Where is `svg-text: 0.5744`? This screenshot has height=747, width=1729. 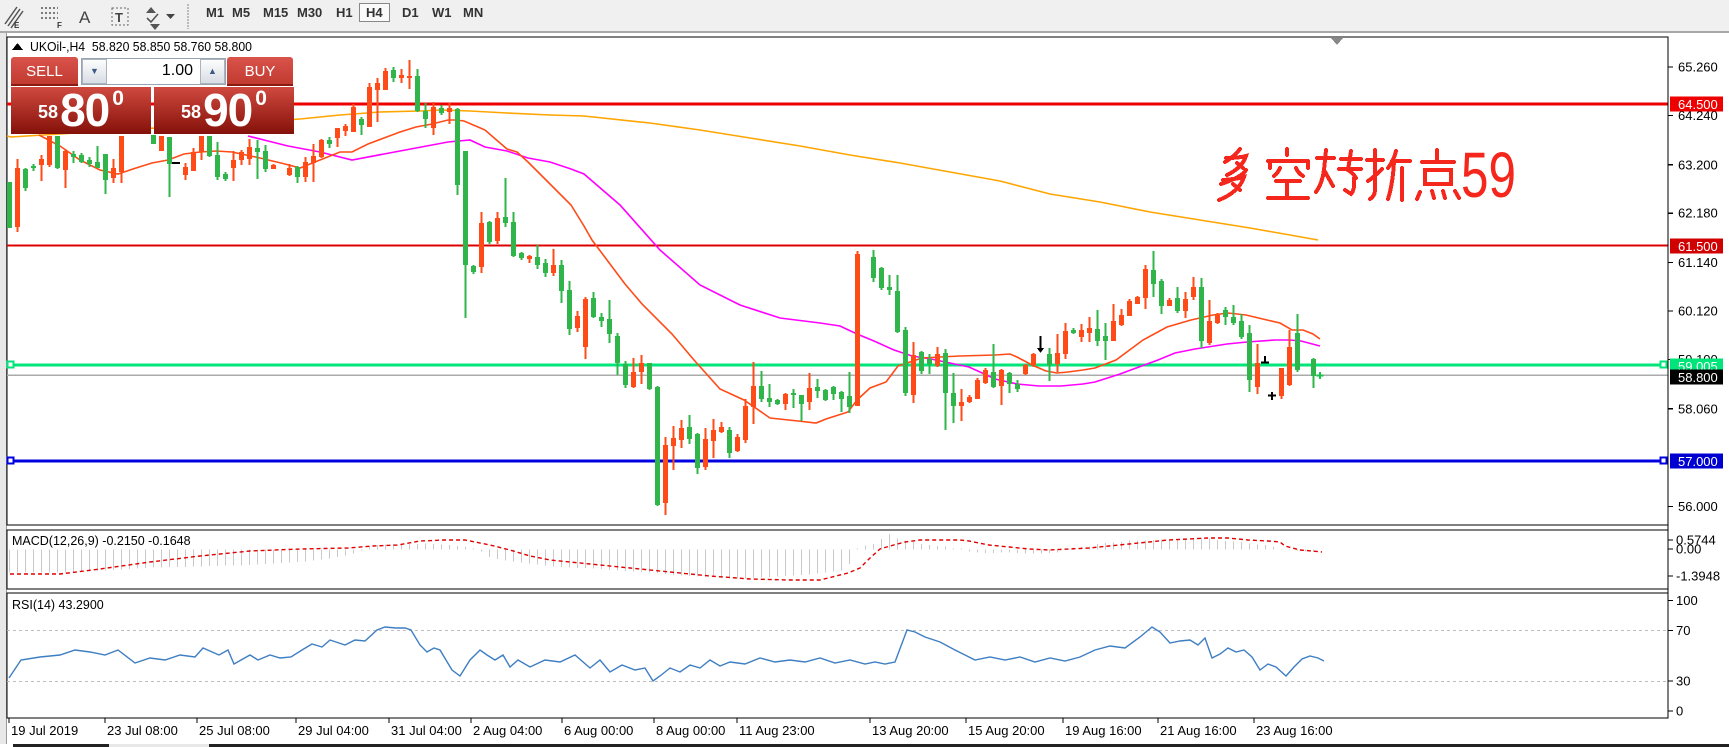 svg-text: 0.5744 is located at coordinates (1696, 540).